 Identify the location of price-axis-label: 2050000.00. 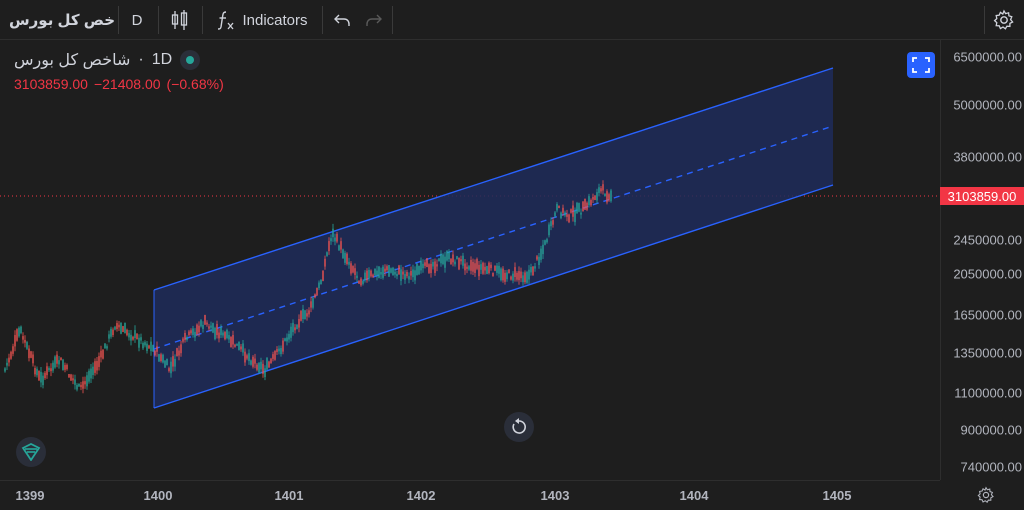
(987, 274).